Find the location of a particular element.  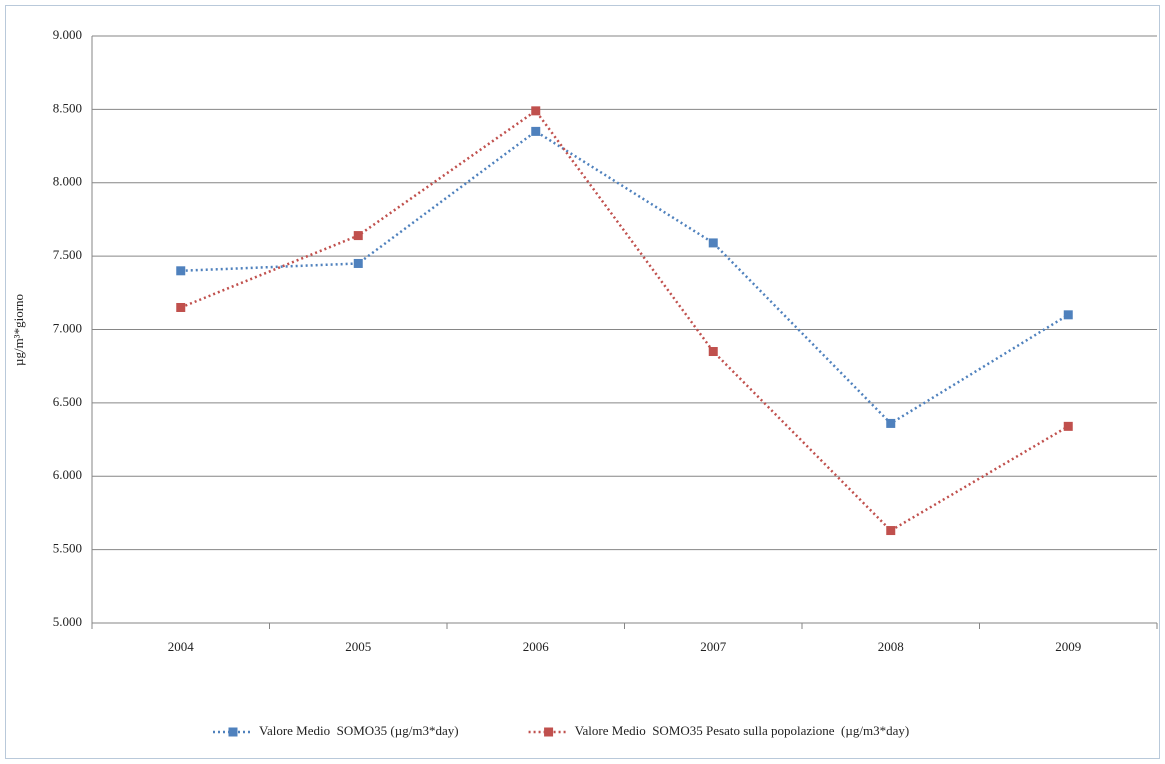

y-tick-label: 9.000 is located at coordinates (67, 34).